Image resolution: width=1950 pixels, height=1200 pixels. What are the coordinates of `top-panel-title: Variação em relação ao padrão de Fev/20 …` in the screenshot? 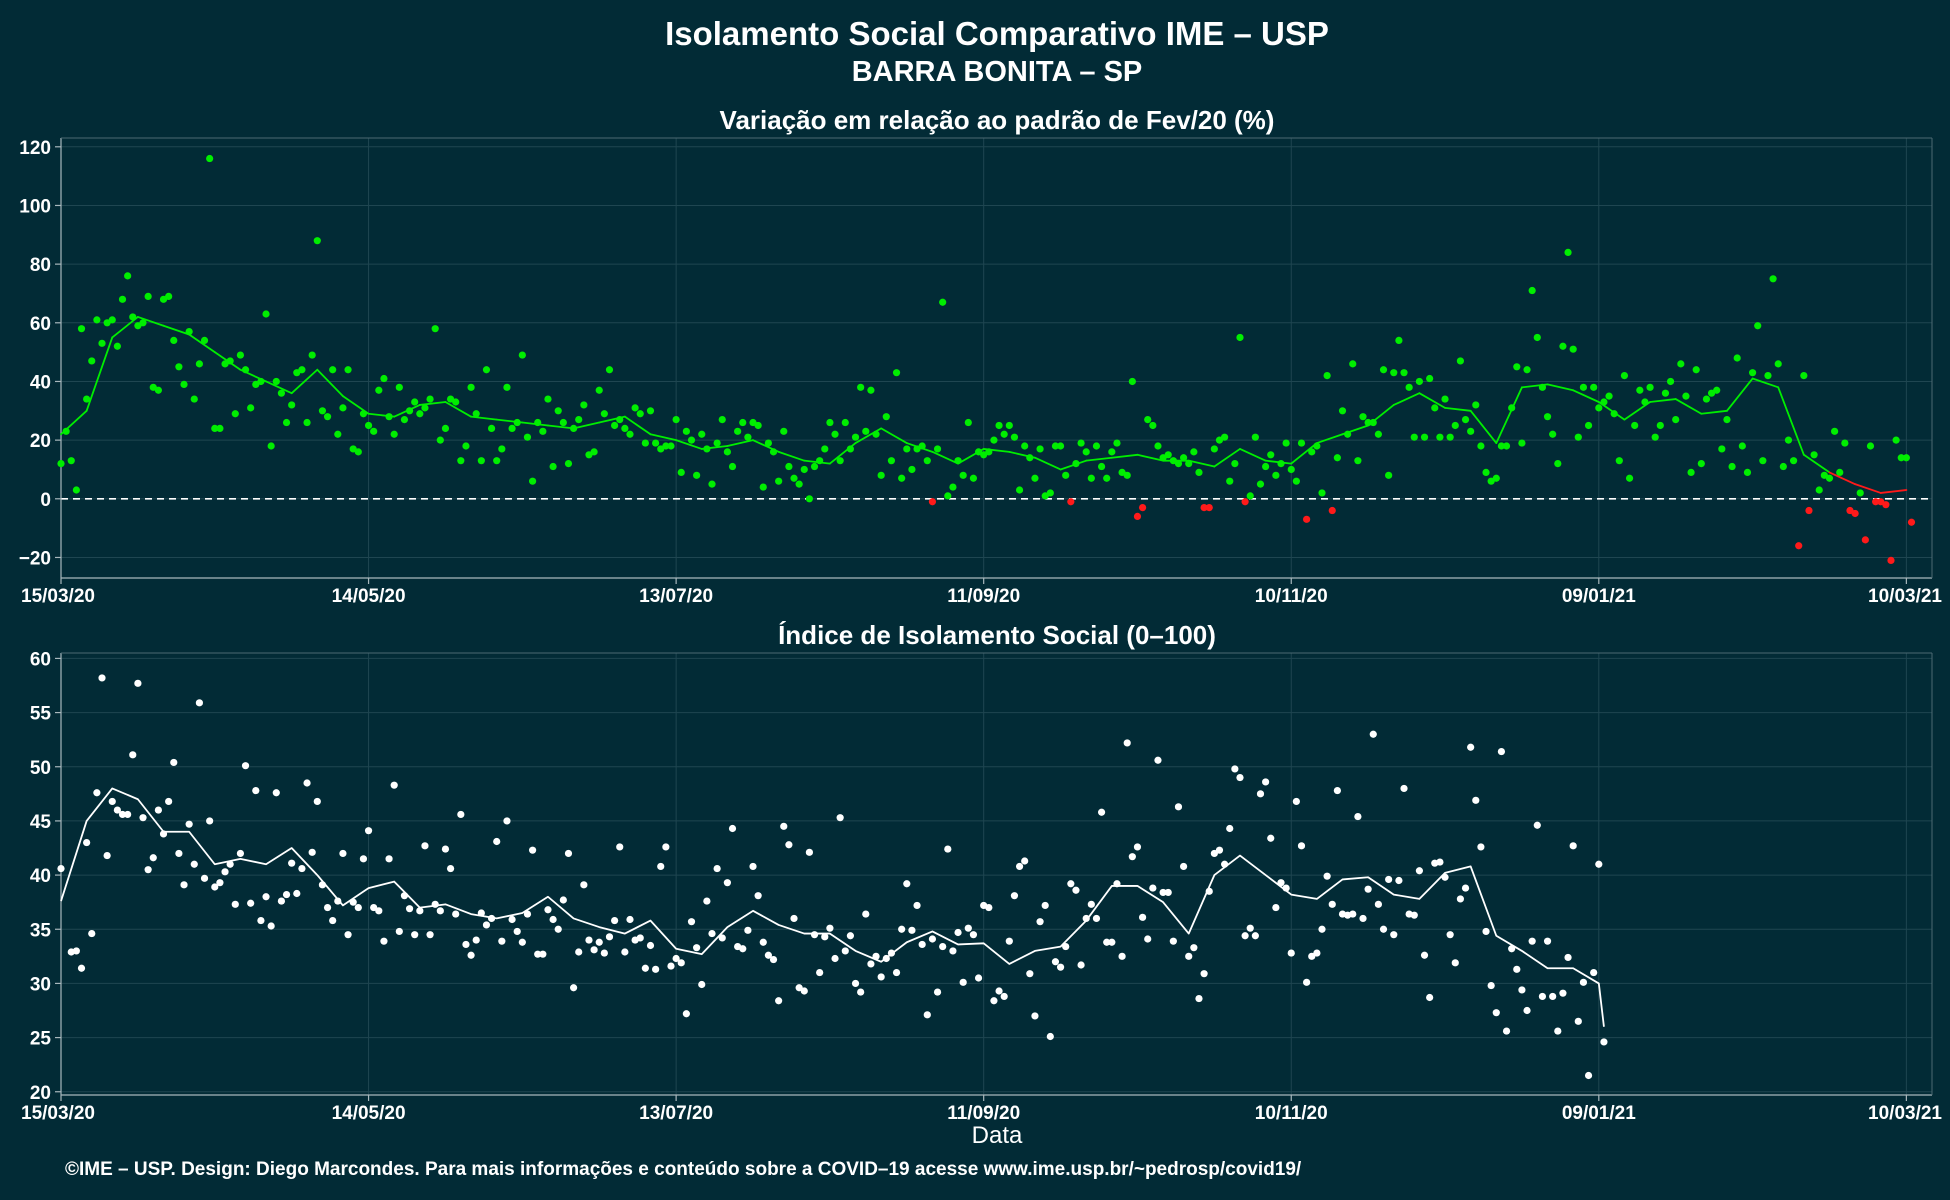 It's located at (997, 120).